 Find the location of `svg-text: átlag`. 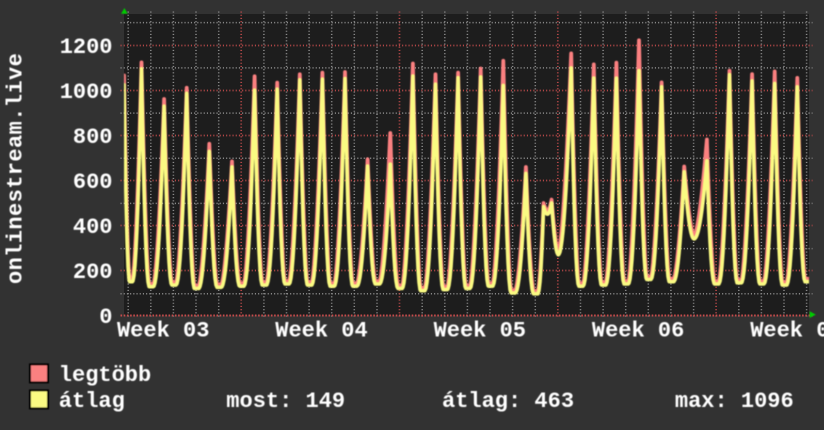

svg-text: átlag is located at coordinates (92, 401).